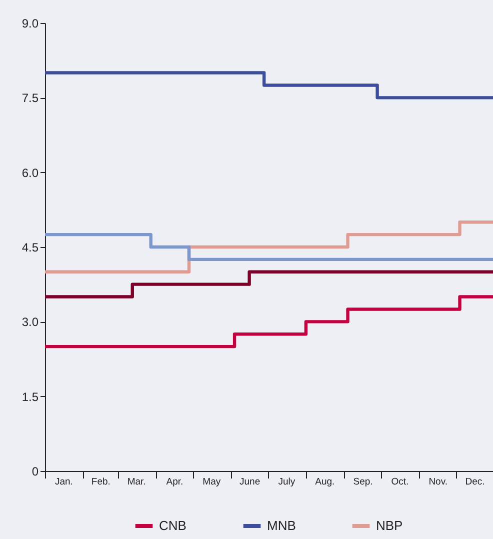 The width and height of the screenshot is (493, 539). Describe the element at coordinates (211, 482) in the screenshot. I see `x-tick-label: May` at that location.